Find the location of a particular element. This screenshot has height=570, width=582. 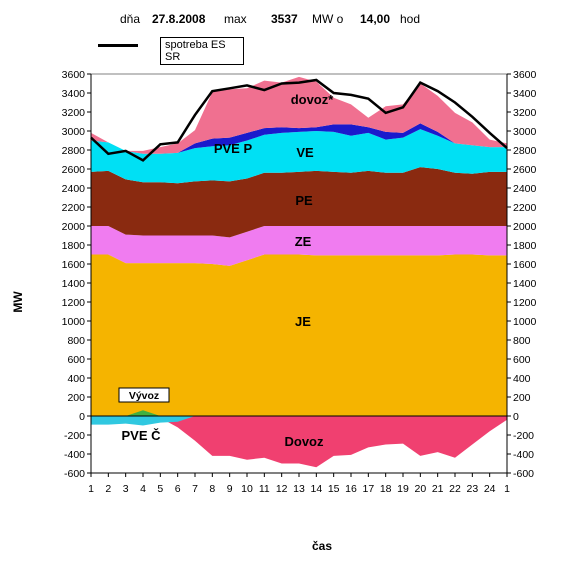

y-tick-label-left: 1000 is located at coordinates (74, 322).